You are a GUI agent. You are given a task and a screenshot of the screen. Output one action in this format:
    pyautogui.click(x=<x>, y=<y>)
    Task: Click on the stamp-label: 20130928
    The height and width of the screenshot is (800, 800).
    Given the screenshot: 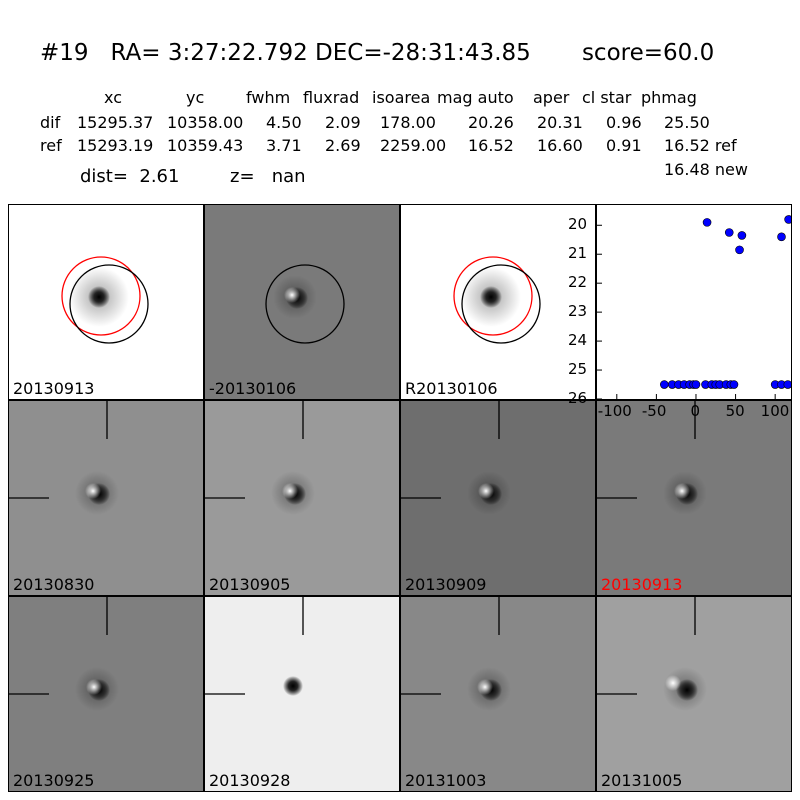 What is the action you would take?
    pyautogui.click(x=250, y=780)
    